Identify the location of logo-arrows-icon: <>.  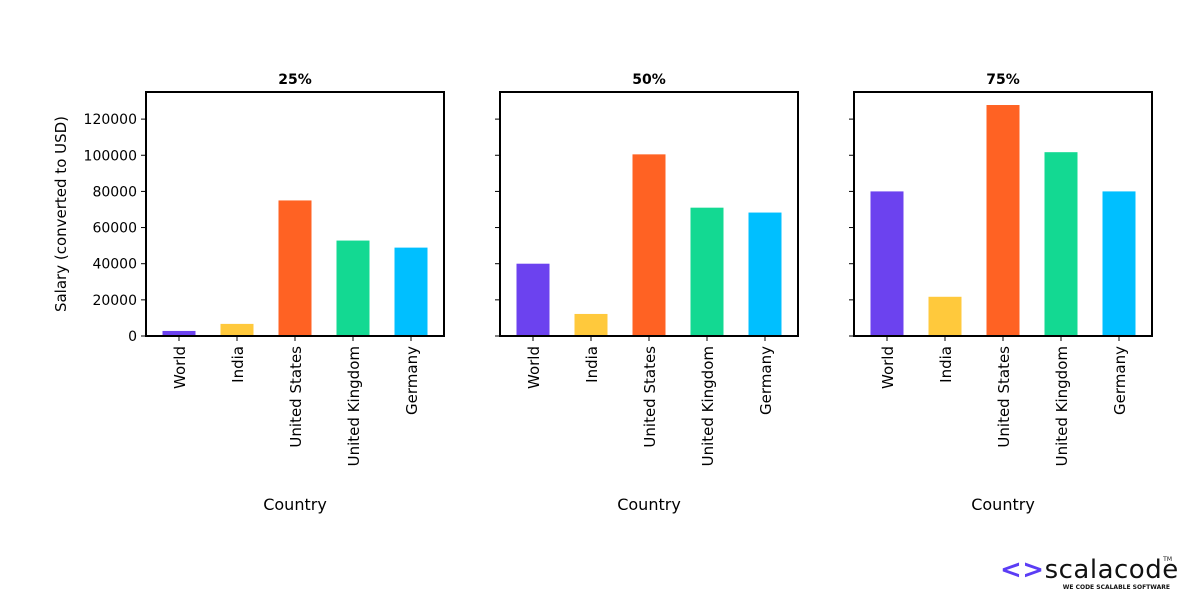
(1022, 570).